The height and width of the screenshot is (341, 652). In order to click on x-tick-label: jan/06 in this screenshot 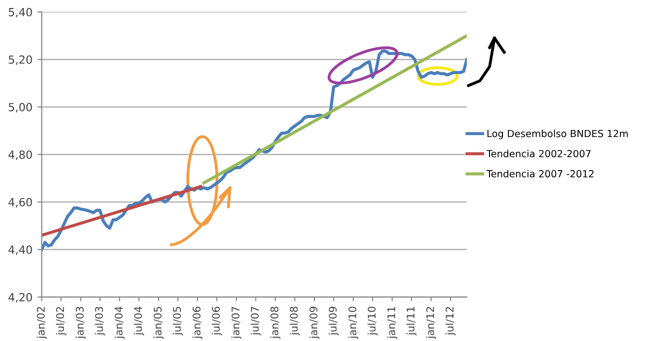, I will do `click(197, 322)`.